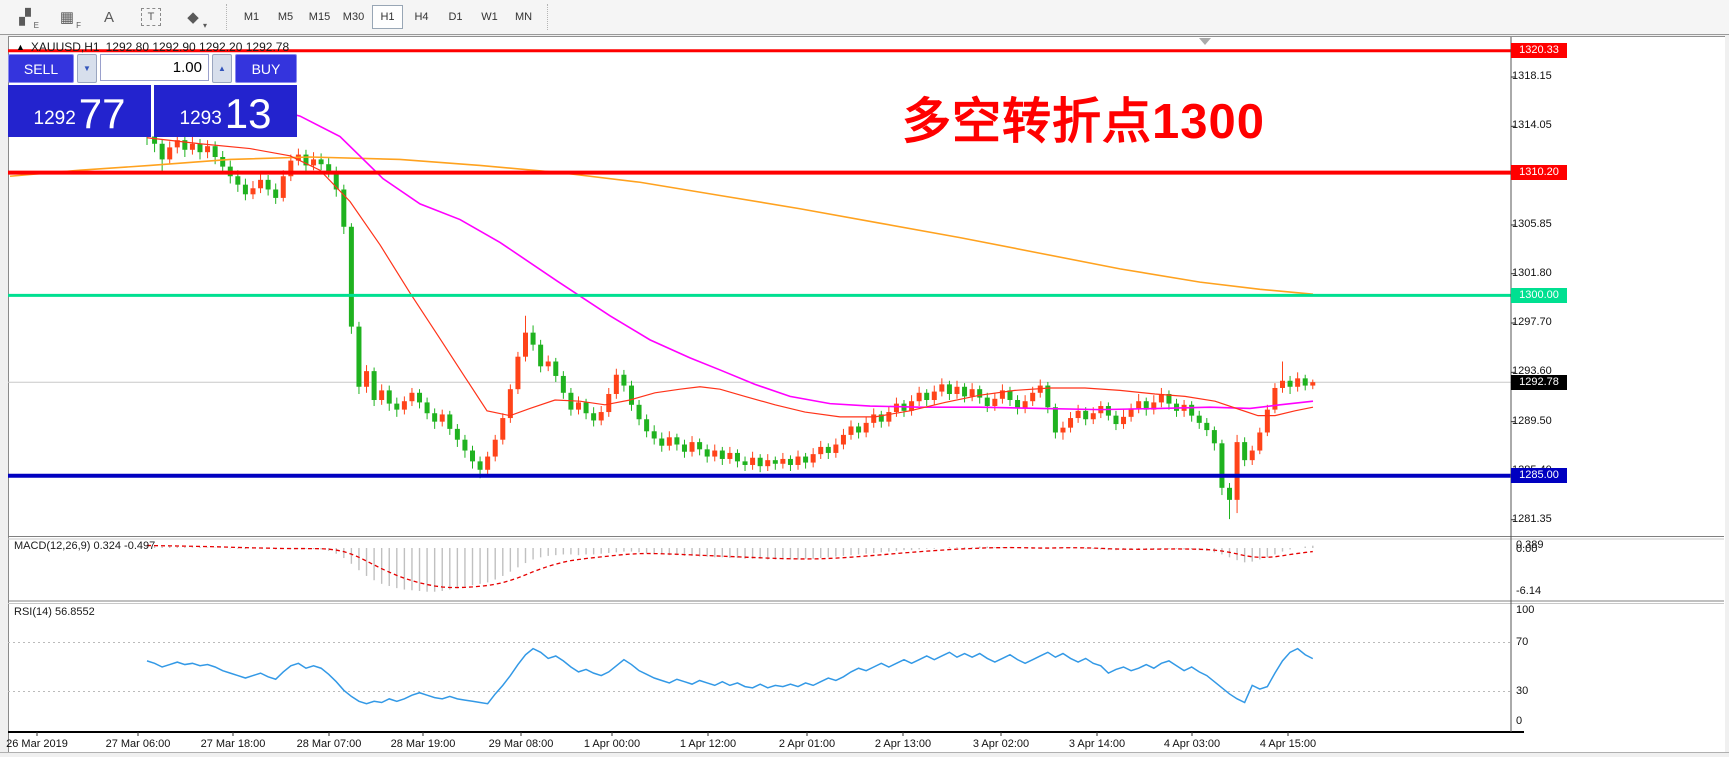 The image size is (1729, 757). I want to click on window-left-edge, so click(4, 394).